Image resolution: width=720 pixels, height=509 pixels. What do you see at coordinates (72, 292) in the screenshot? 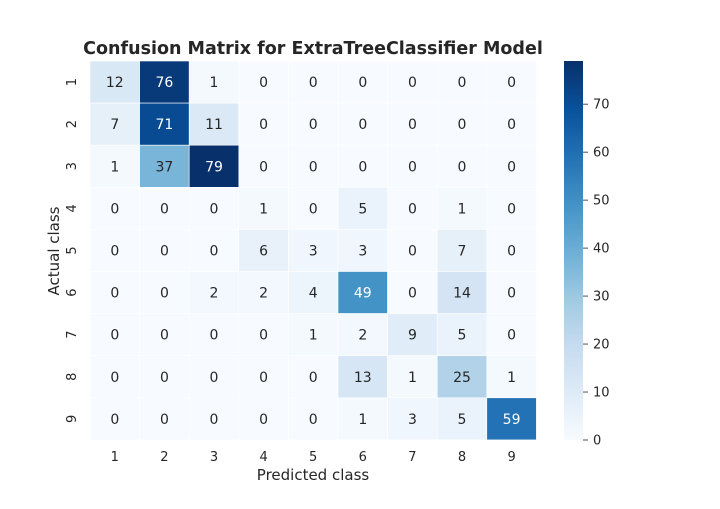
I see `y-tick-label: 6` at bounding box center [72, 292].